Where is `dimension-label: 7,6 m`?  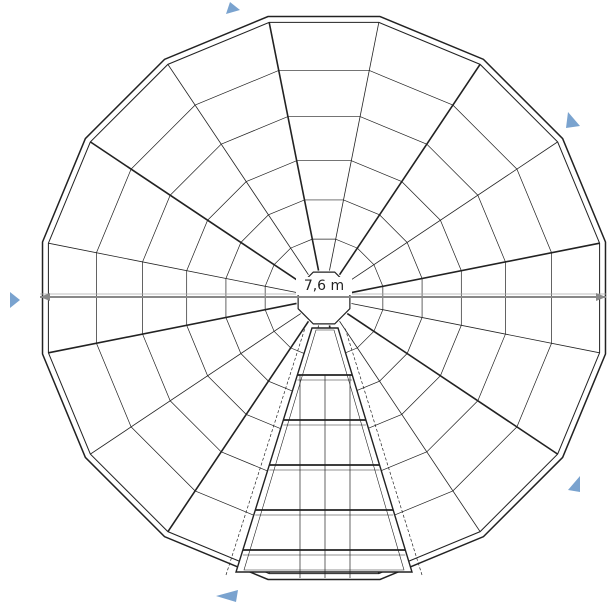 dimension-label: 7,6 m is located at coordinates (324, 286).